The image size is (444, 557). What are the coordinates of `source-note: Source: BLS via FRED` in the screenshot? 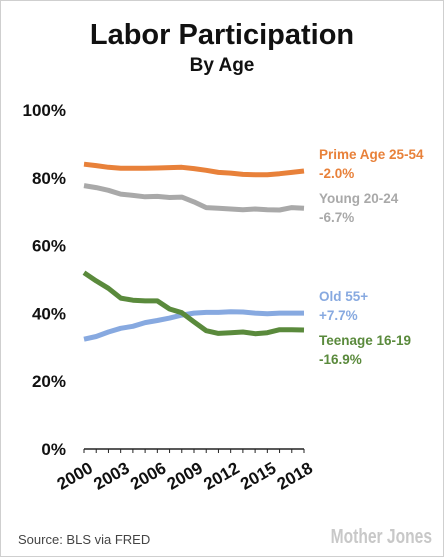 It's located at (84, 539).